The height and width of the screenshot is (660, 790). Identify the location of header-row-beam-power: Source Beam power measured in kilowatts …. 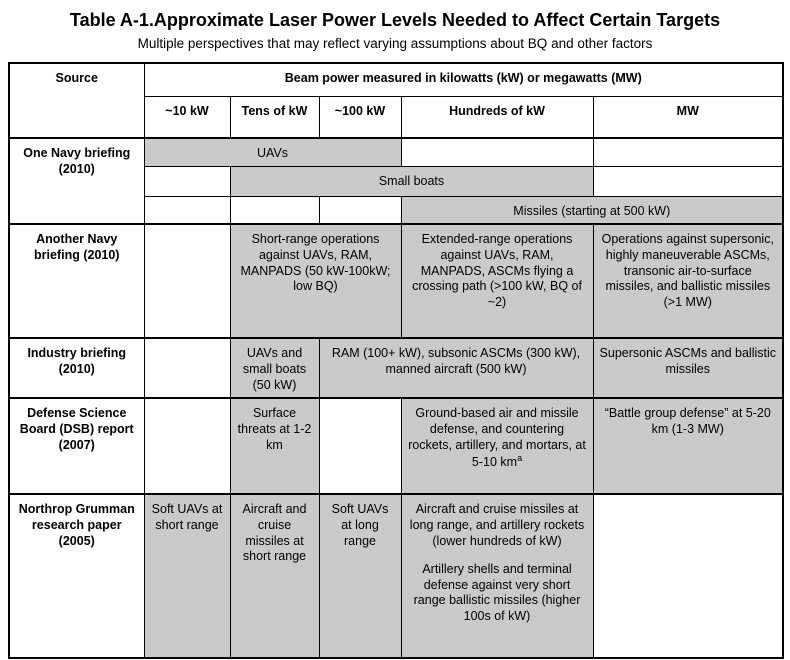
(396, 100).